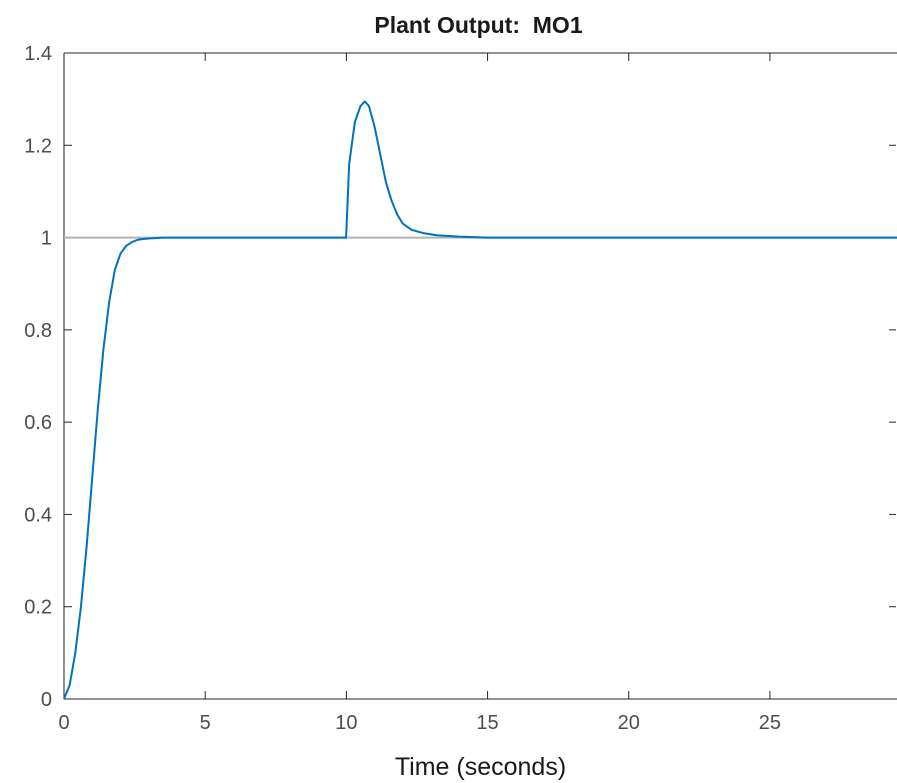 This screenshot has height=783, width=897. Describe the element at coordinates (487, 723) in the screenshot. I see `x-tick-label: 15` at that location.